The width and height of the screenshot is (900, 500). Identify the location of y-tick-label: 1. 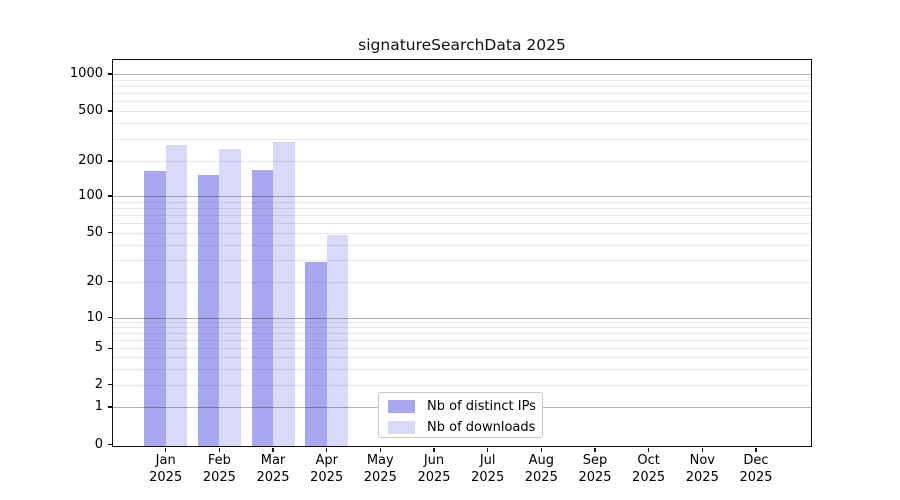
(98, 406).